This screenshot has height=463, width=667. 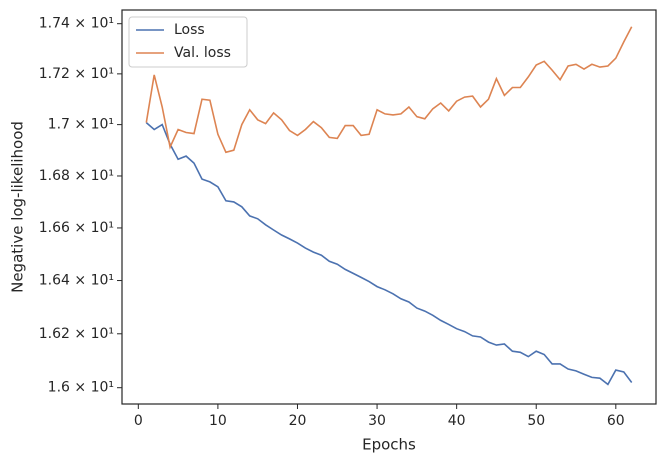 I want to click on y-tick-label: 1.72 × 10¹, so click(x=76, y=74).